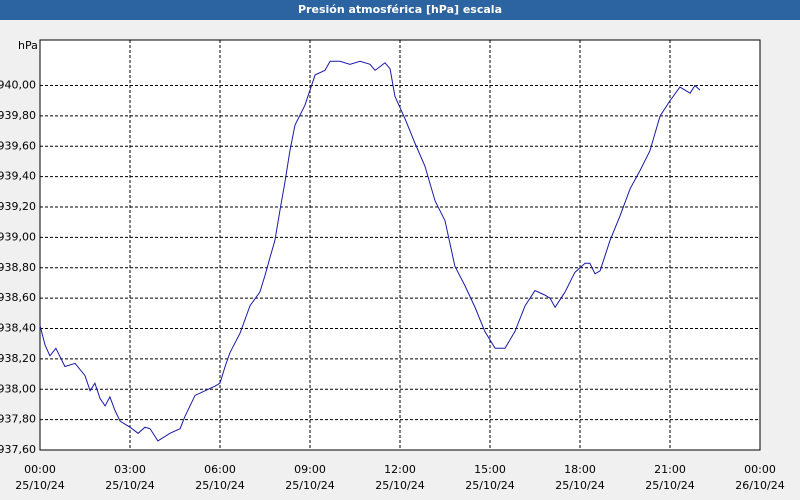 The width and height of the screenshot is (800, 500). I want to click on y-tick-label: 939,80, so click(18, 115).